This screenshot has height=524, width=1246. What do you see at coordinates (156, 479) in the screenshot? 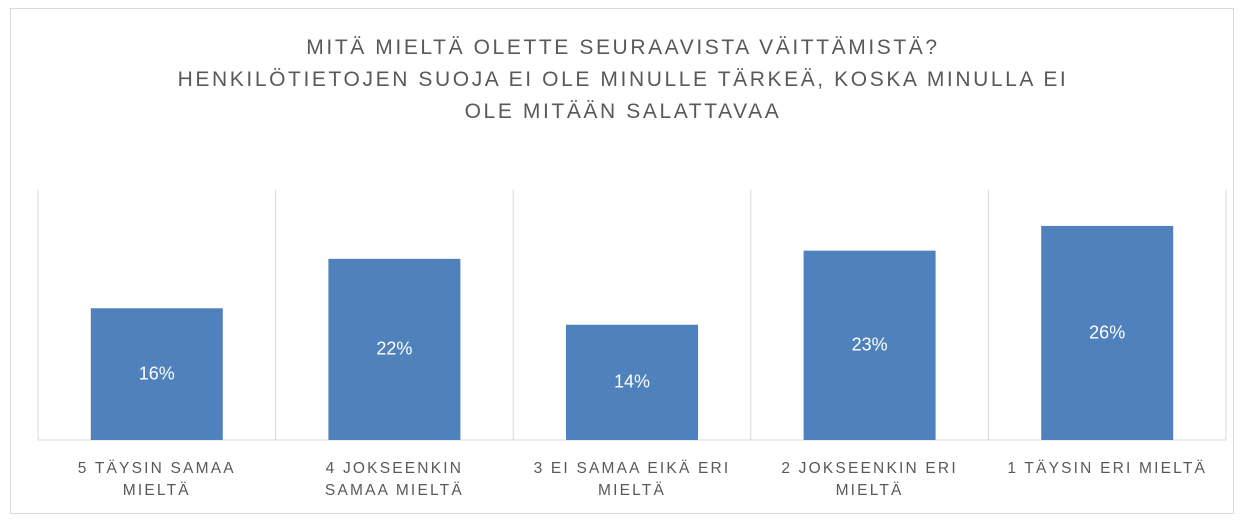
I see `x-tick-label: 5 TÄYSIN SAMAA MIELTÄ` at bounding box center [156, 479].